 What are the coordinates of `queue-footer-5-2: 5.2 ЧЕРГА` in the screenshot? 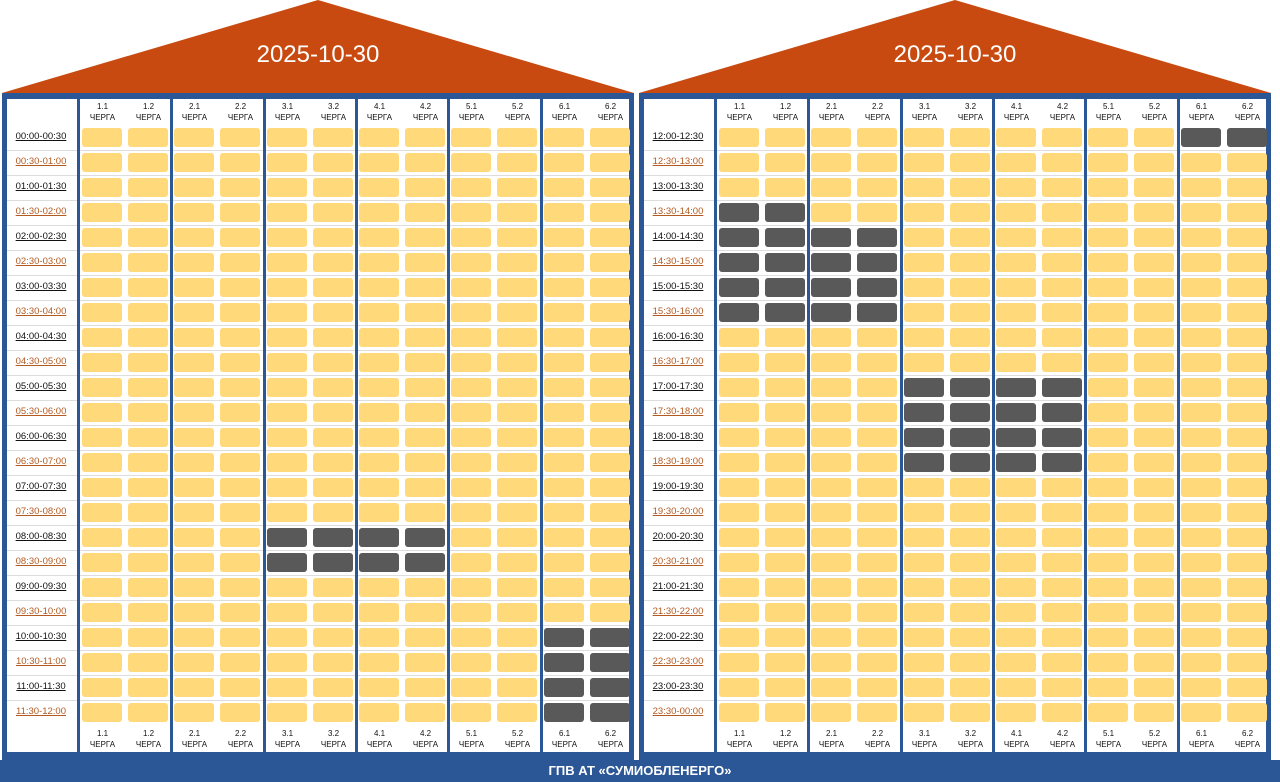 It's located at (1154, 739).